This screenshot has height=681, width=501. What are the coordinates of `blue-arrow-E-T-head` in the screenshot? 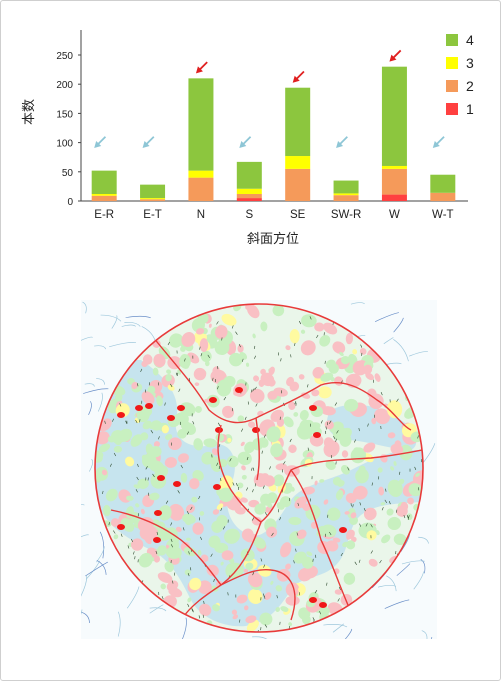 It's located at (146, 144).